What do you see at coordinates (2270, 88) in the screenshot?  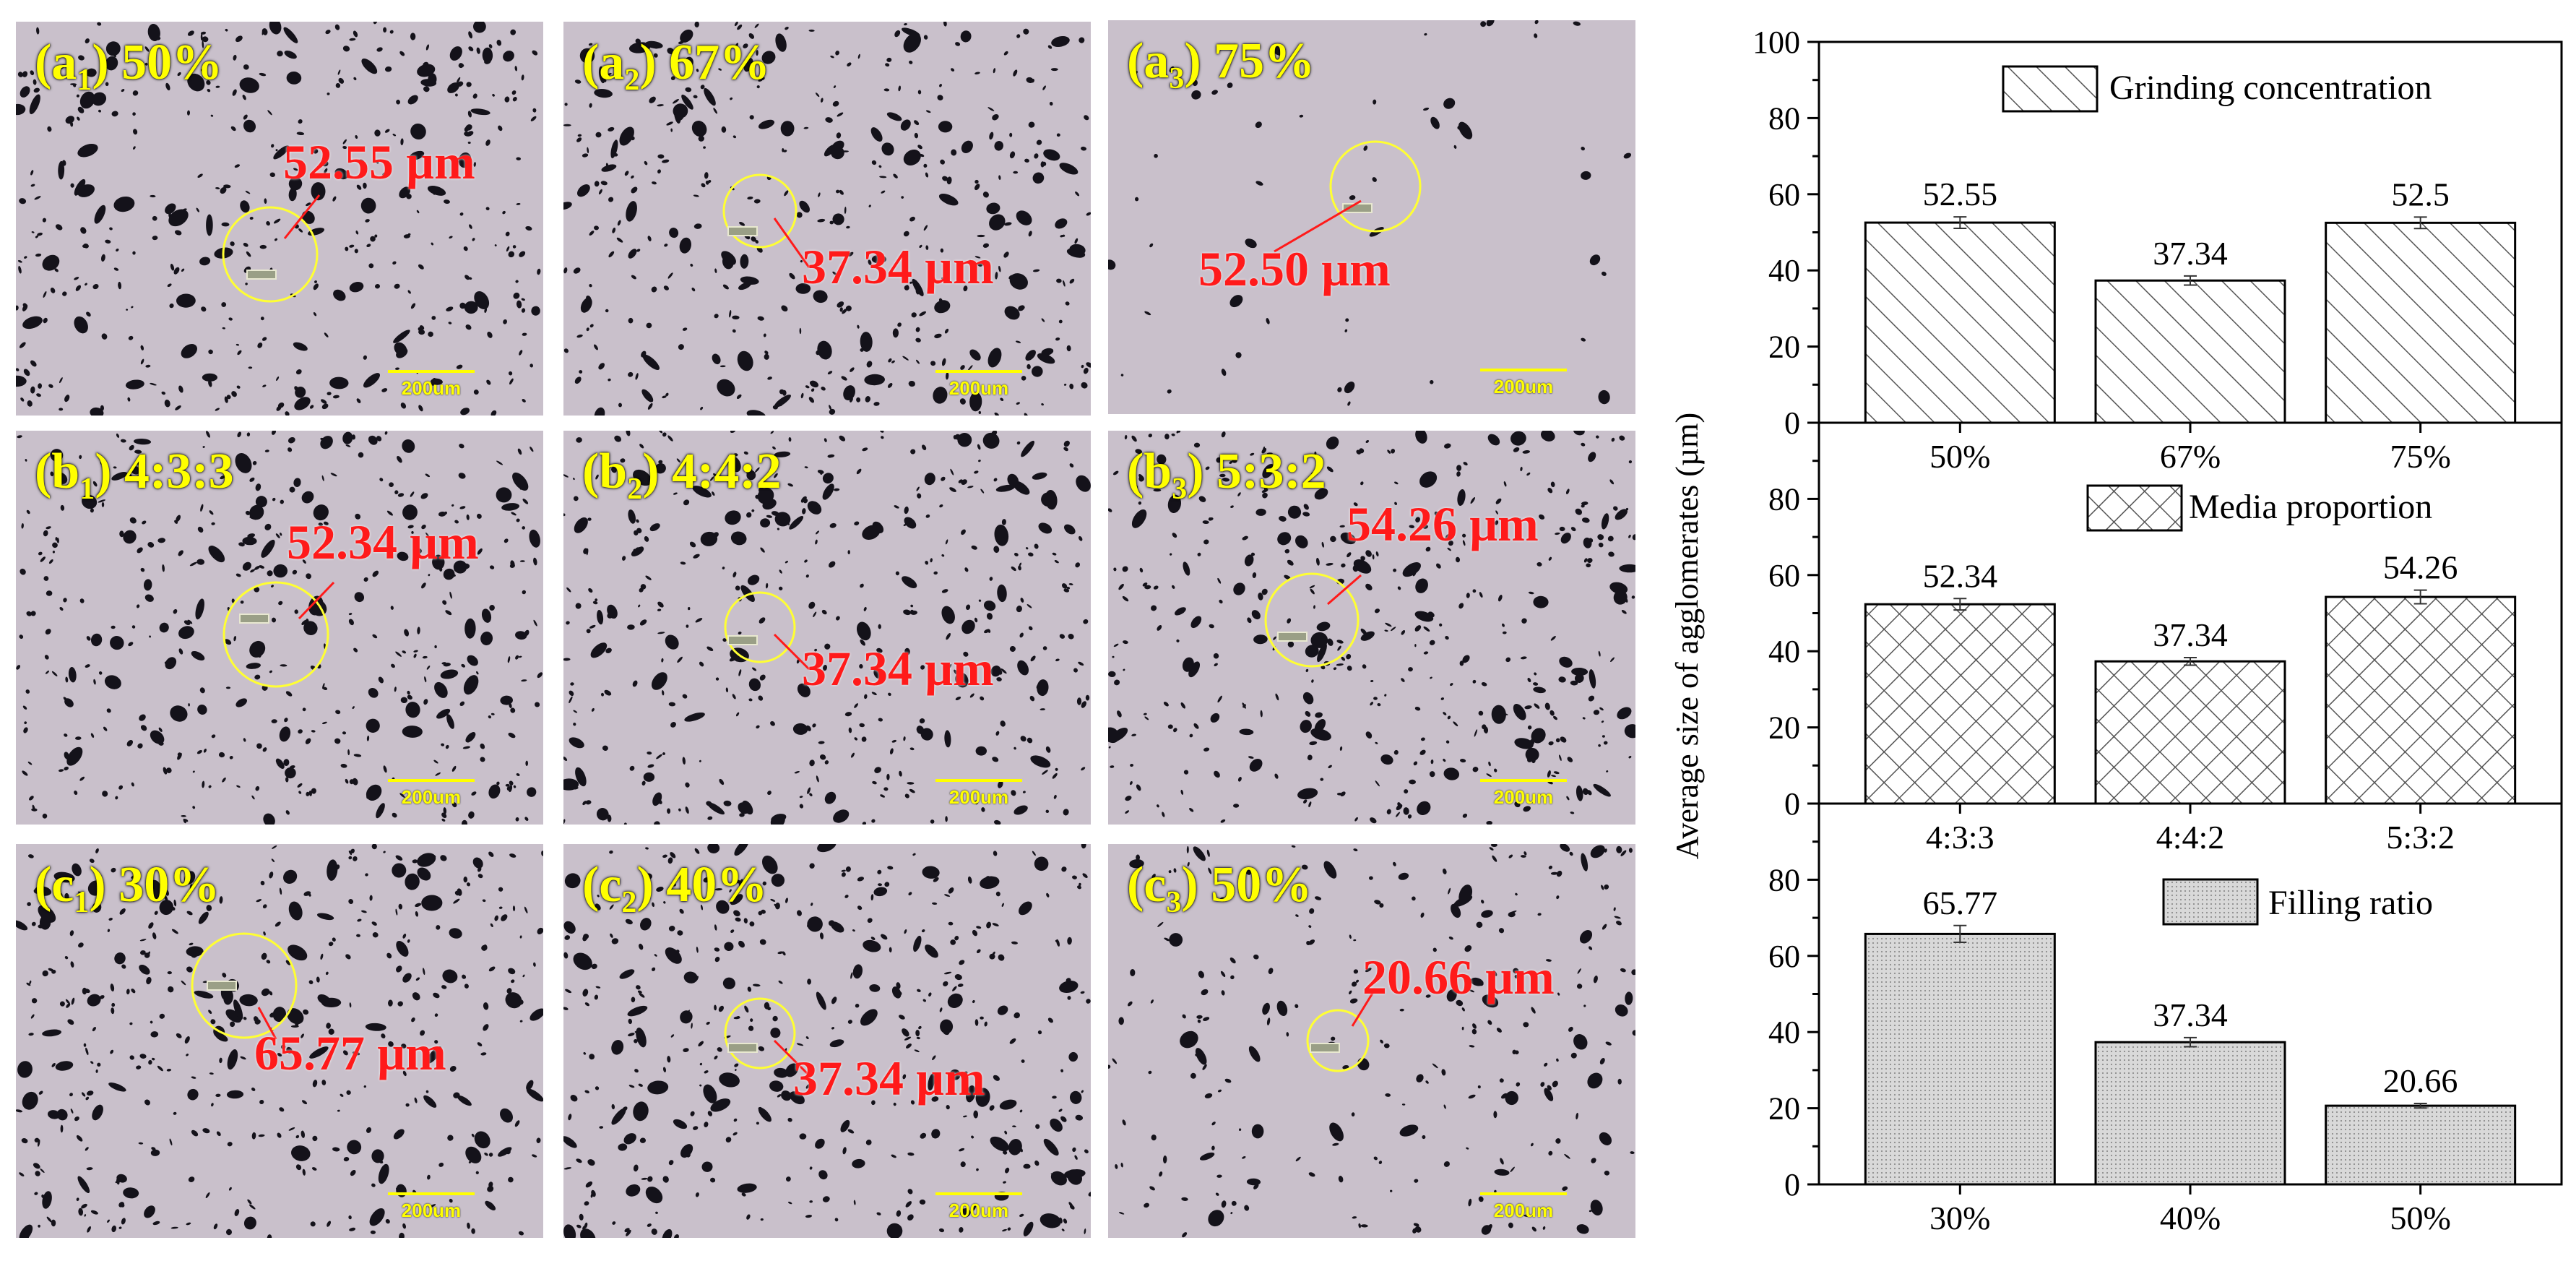 I see `legend-label: Grinding concentration` at bounding box center [2270, 88].